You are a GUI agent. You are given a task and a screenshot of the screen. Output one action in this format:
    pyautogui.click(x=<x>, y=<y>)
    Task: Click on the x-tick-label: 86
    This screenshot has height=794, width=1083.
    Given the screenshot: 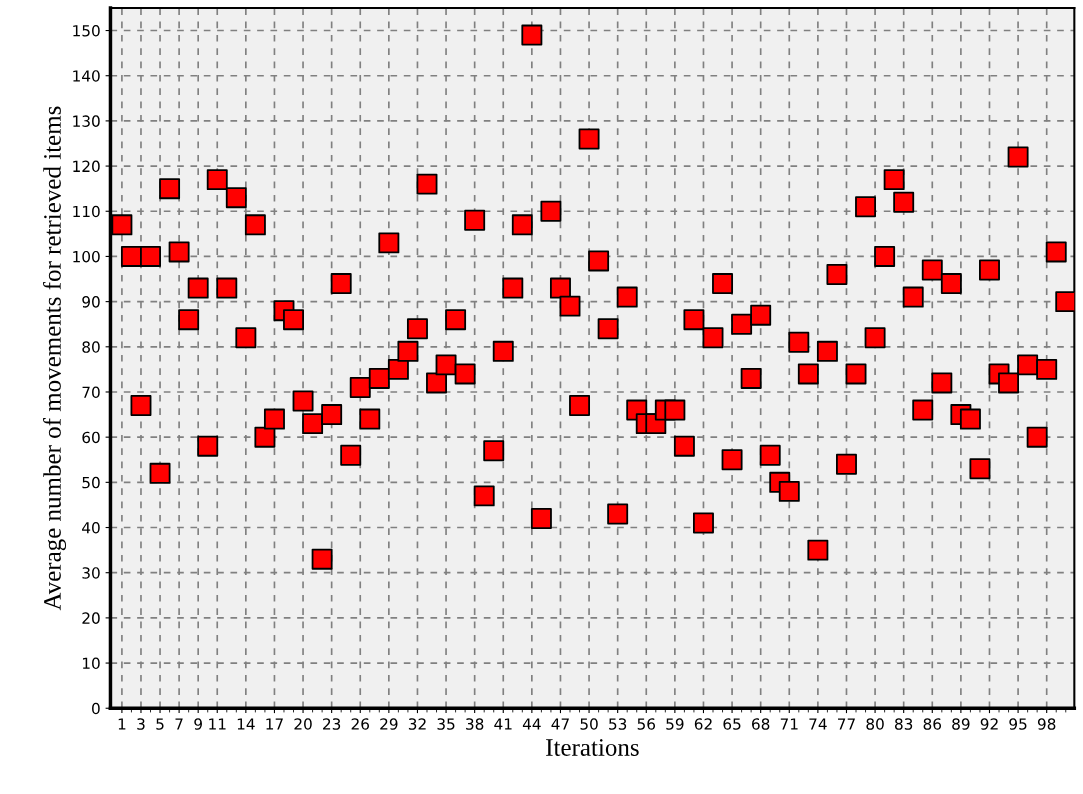 What is the action you would take?
    pyautogui.click(x=932, y=724)
    